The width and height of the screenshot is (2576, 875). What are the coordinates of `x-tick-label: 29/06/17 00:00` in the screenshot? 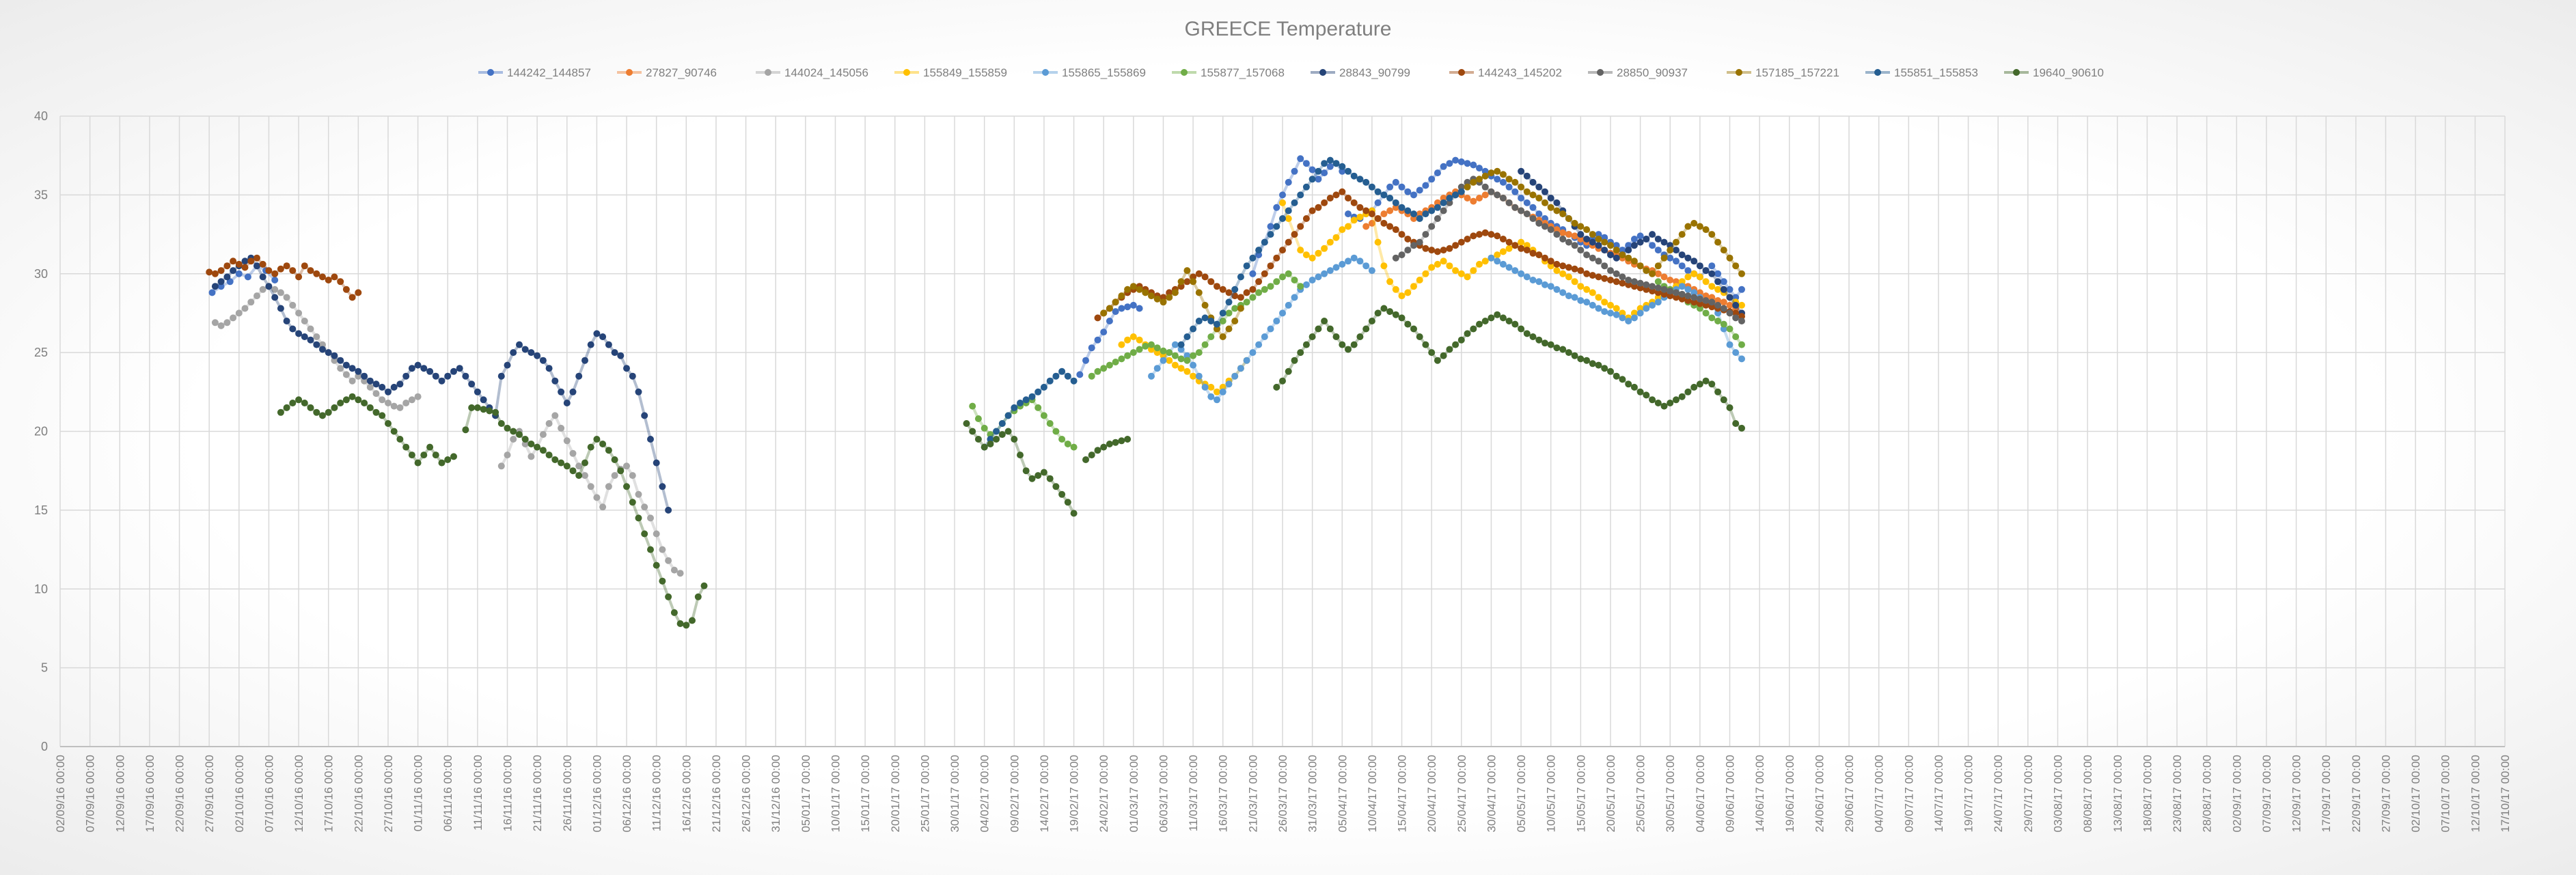 It's located at (1849, 793).